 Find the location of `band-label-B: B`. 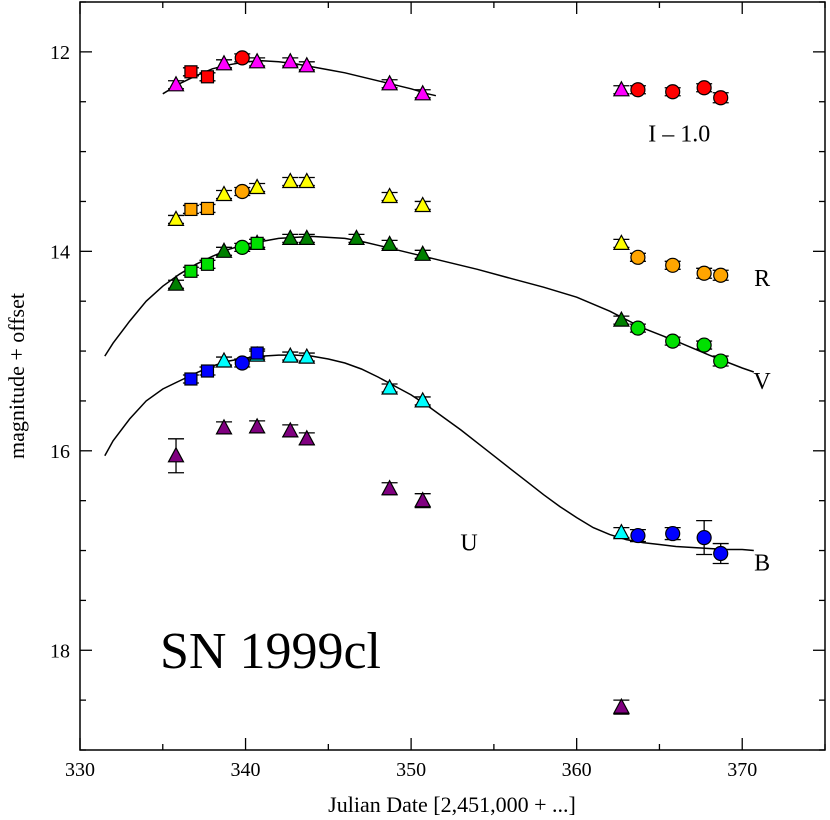

band-label-B: B is located at coordinates (762, 563).